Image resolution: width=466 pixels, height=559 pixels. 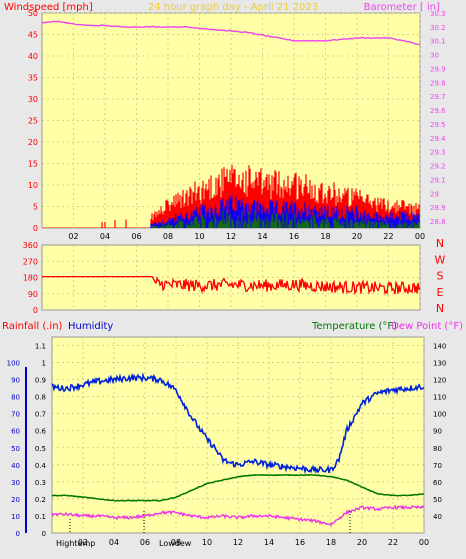 I want to click on high-temp-marker-label: Hightemp, so click(x=75, y=543).